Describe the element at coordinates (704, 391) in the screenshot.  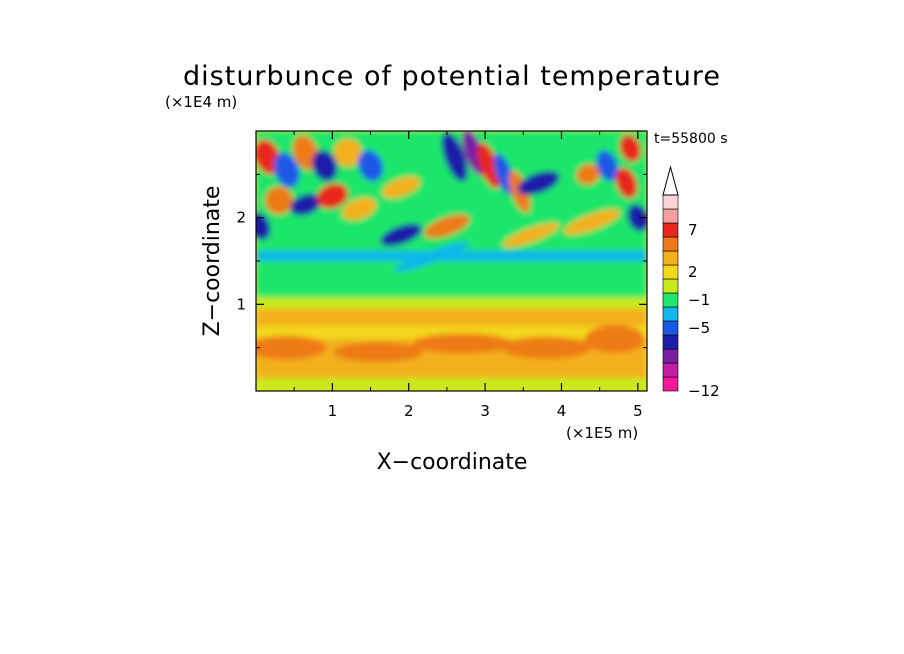
I see `colorbar-label: −12` at that location.